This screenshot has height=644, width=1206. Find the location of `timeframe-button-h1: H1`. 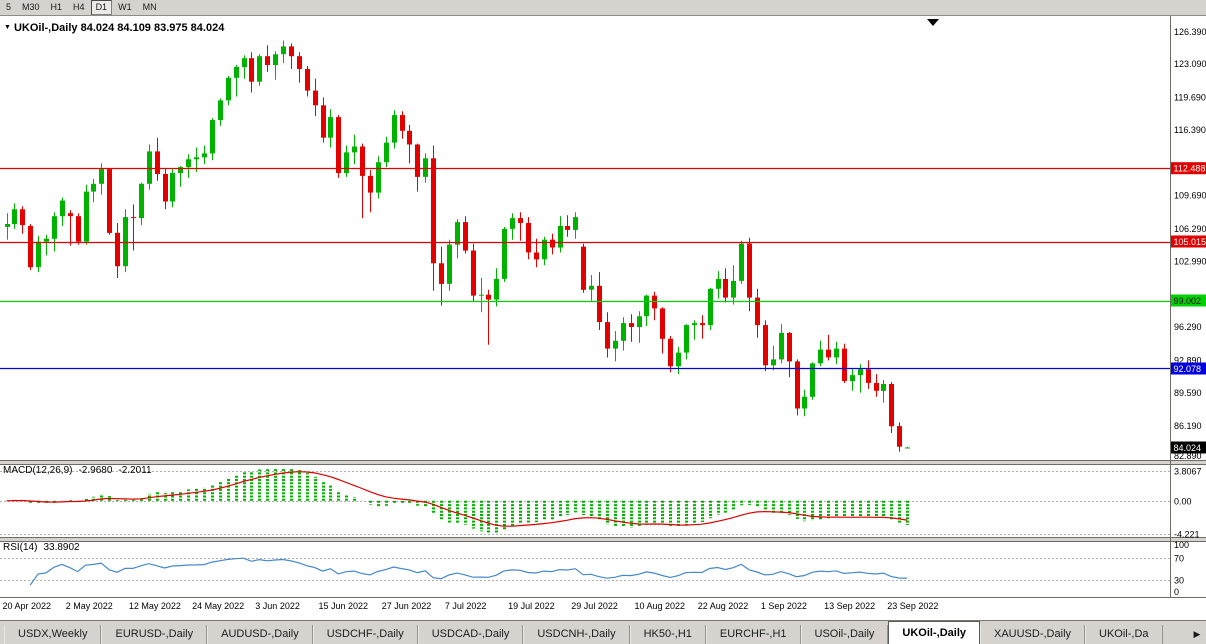

timeframe-button-h1: H1 is located at coordinates (56, 7).